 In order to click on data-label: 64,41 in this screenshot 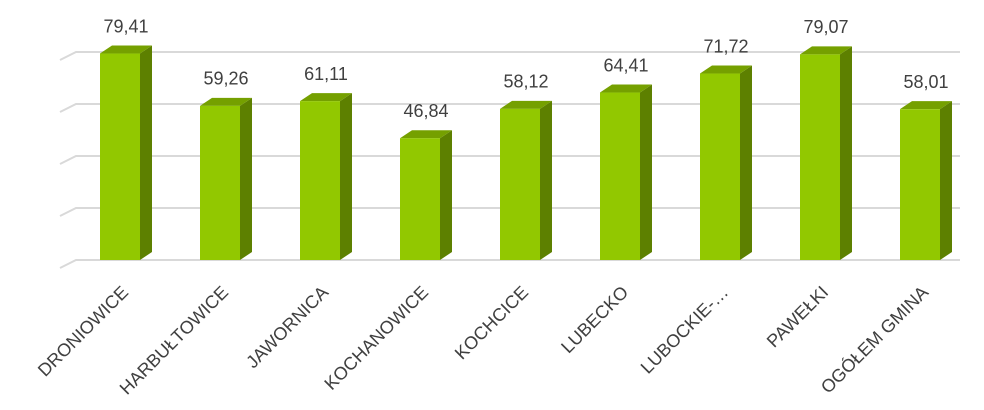, I will do `click(625, 65)`.